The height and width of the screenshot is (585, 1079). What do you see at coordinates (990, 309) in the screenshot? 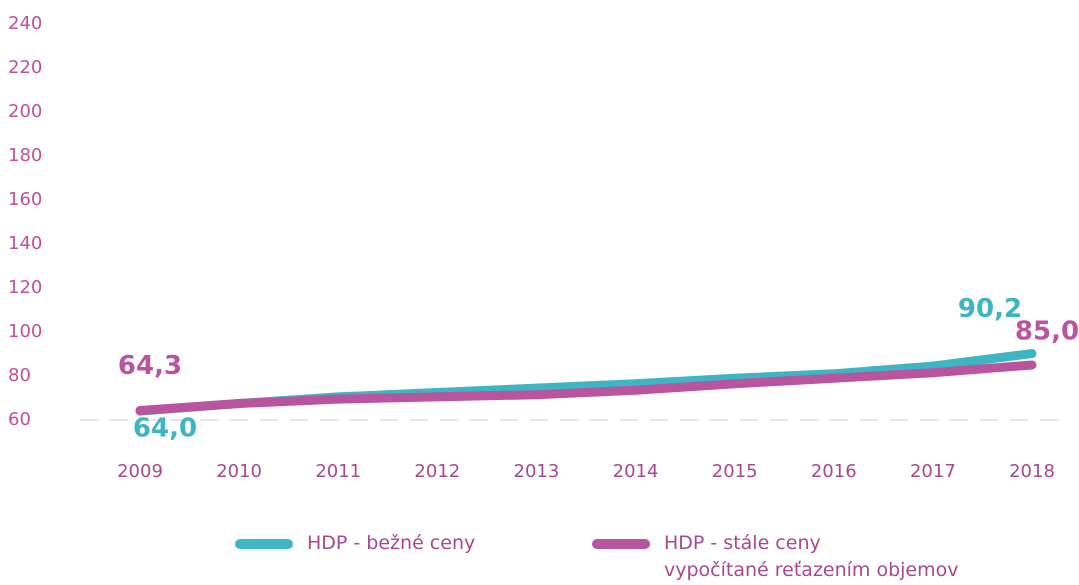
I see `data-label: 90,2` at bounding box center [990, 309].